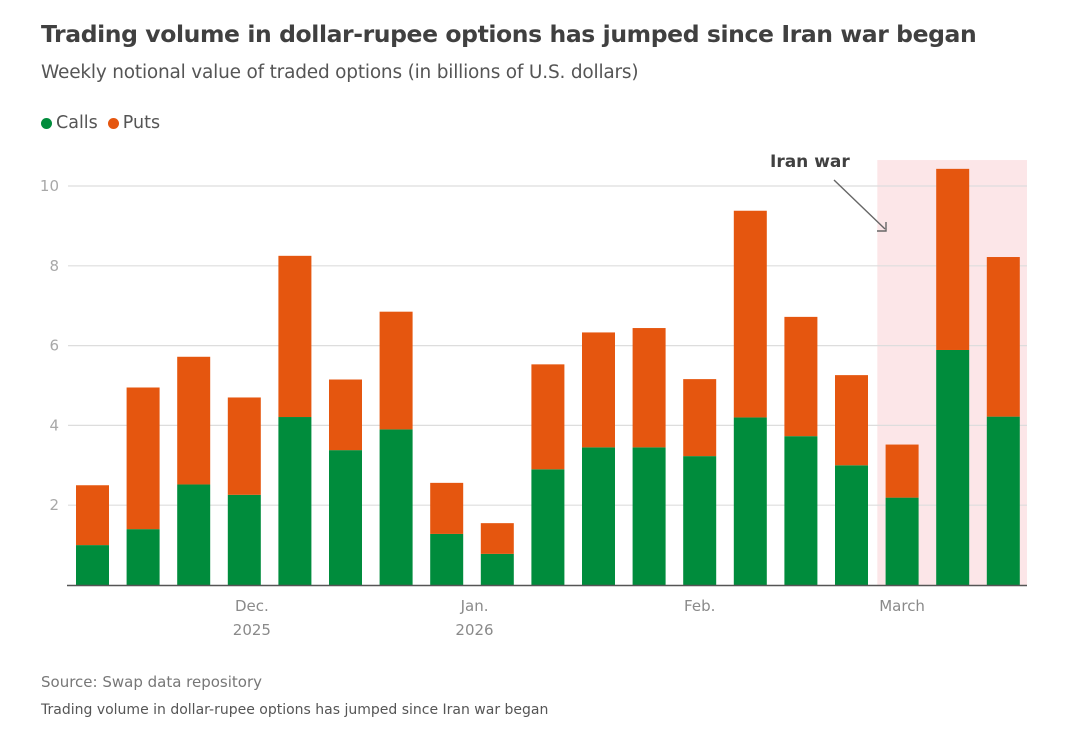  I want to click on y-tick-label: 2, so click(54, 505).